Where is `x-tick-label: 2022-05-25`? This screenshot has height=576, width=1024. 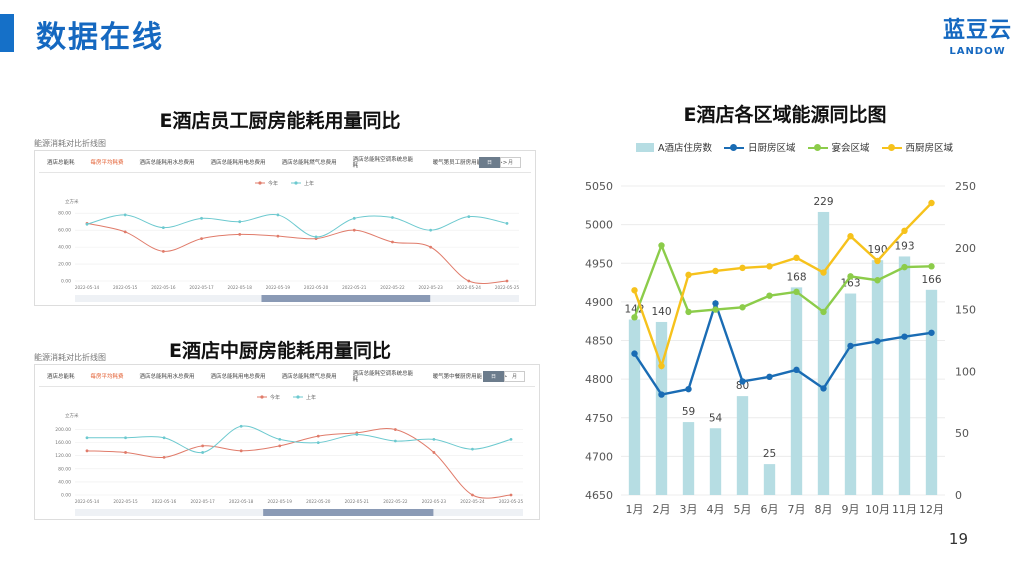
x-tick-label: 2022-05-25 is located at coordinates (507, 287).